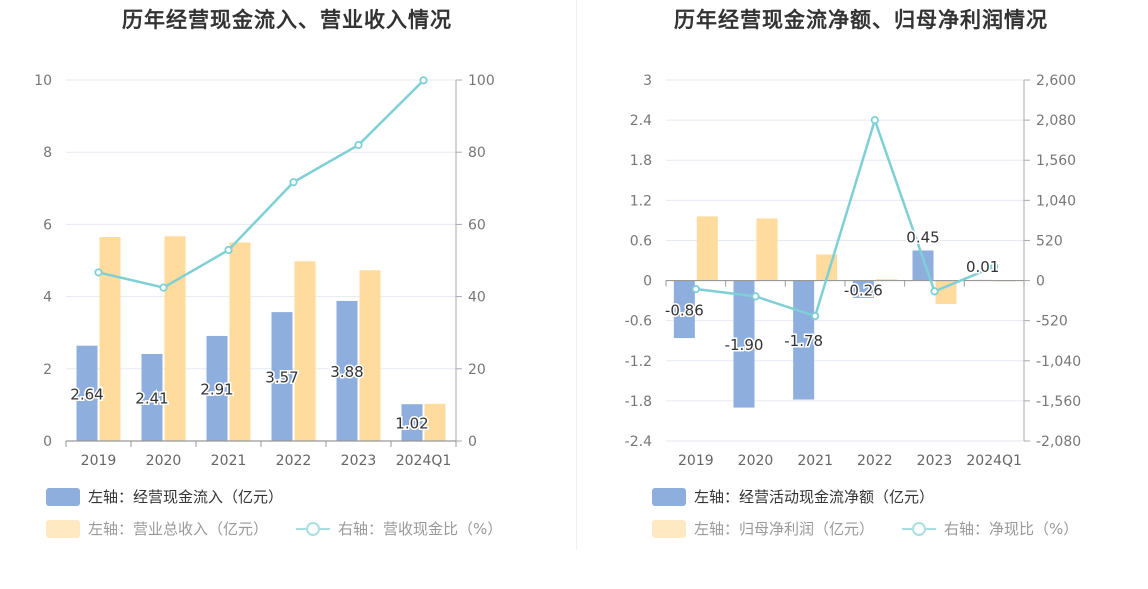 This screenshot has height=589, width=1148. Describe the element at coordinates (1058, 402) in the screenshot. I see `right-axis-tick-label: -1,560` at that location.